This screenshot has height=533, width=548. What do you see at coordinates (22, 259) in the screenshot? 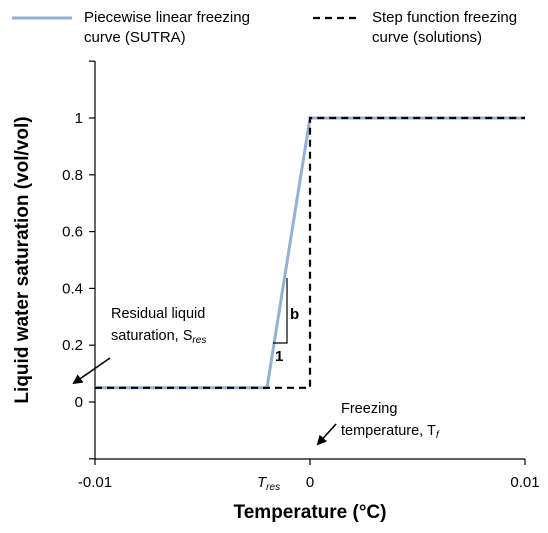
I see `y-axis-title: Liquid water saturation (vol/vol)` at bounding box center [22, 259].